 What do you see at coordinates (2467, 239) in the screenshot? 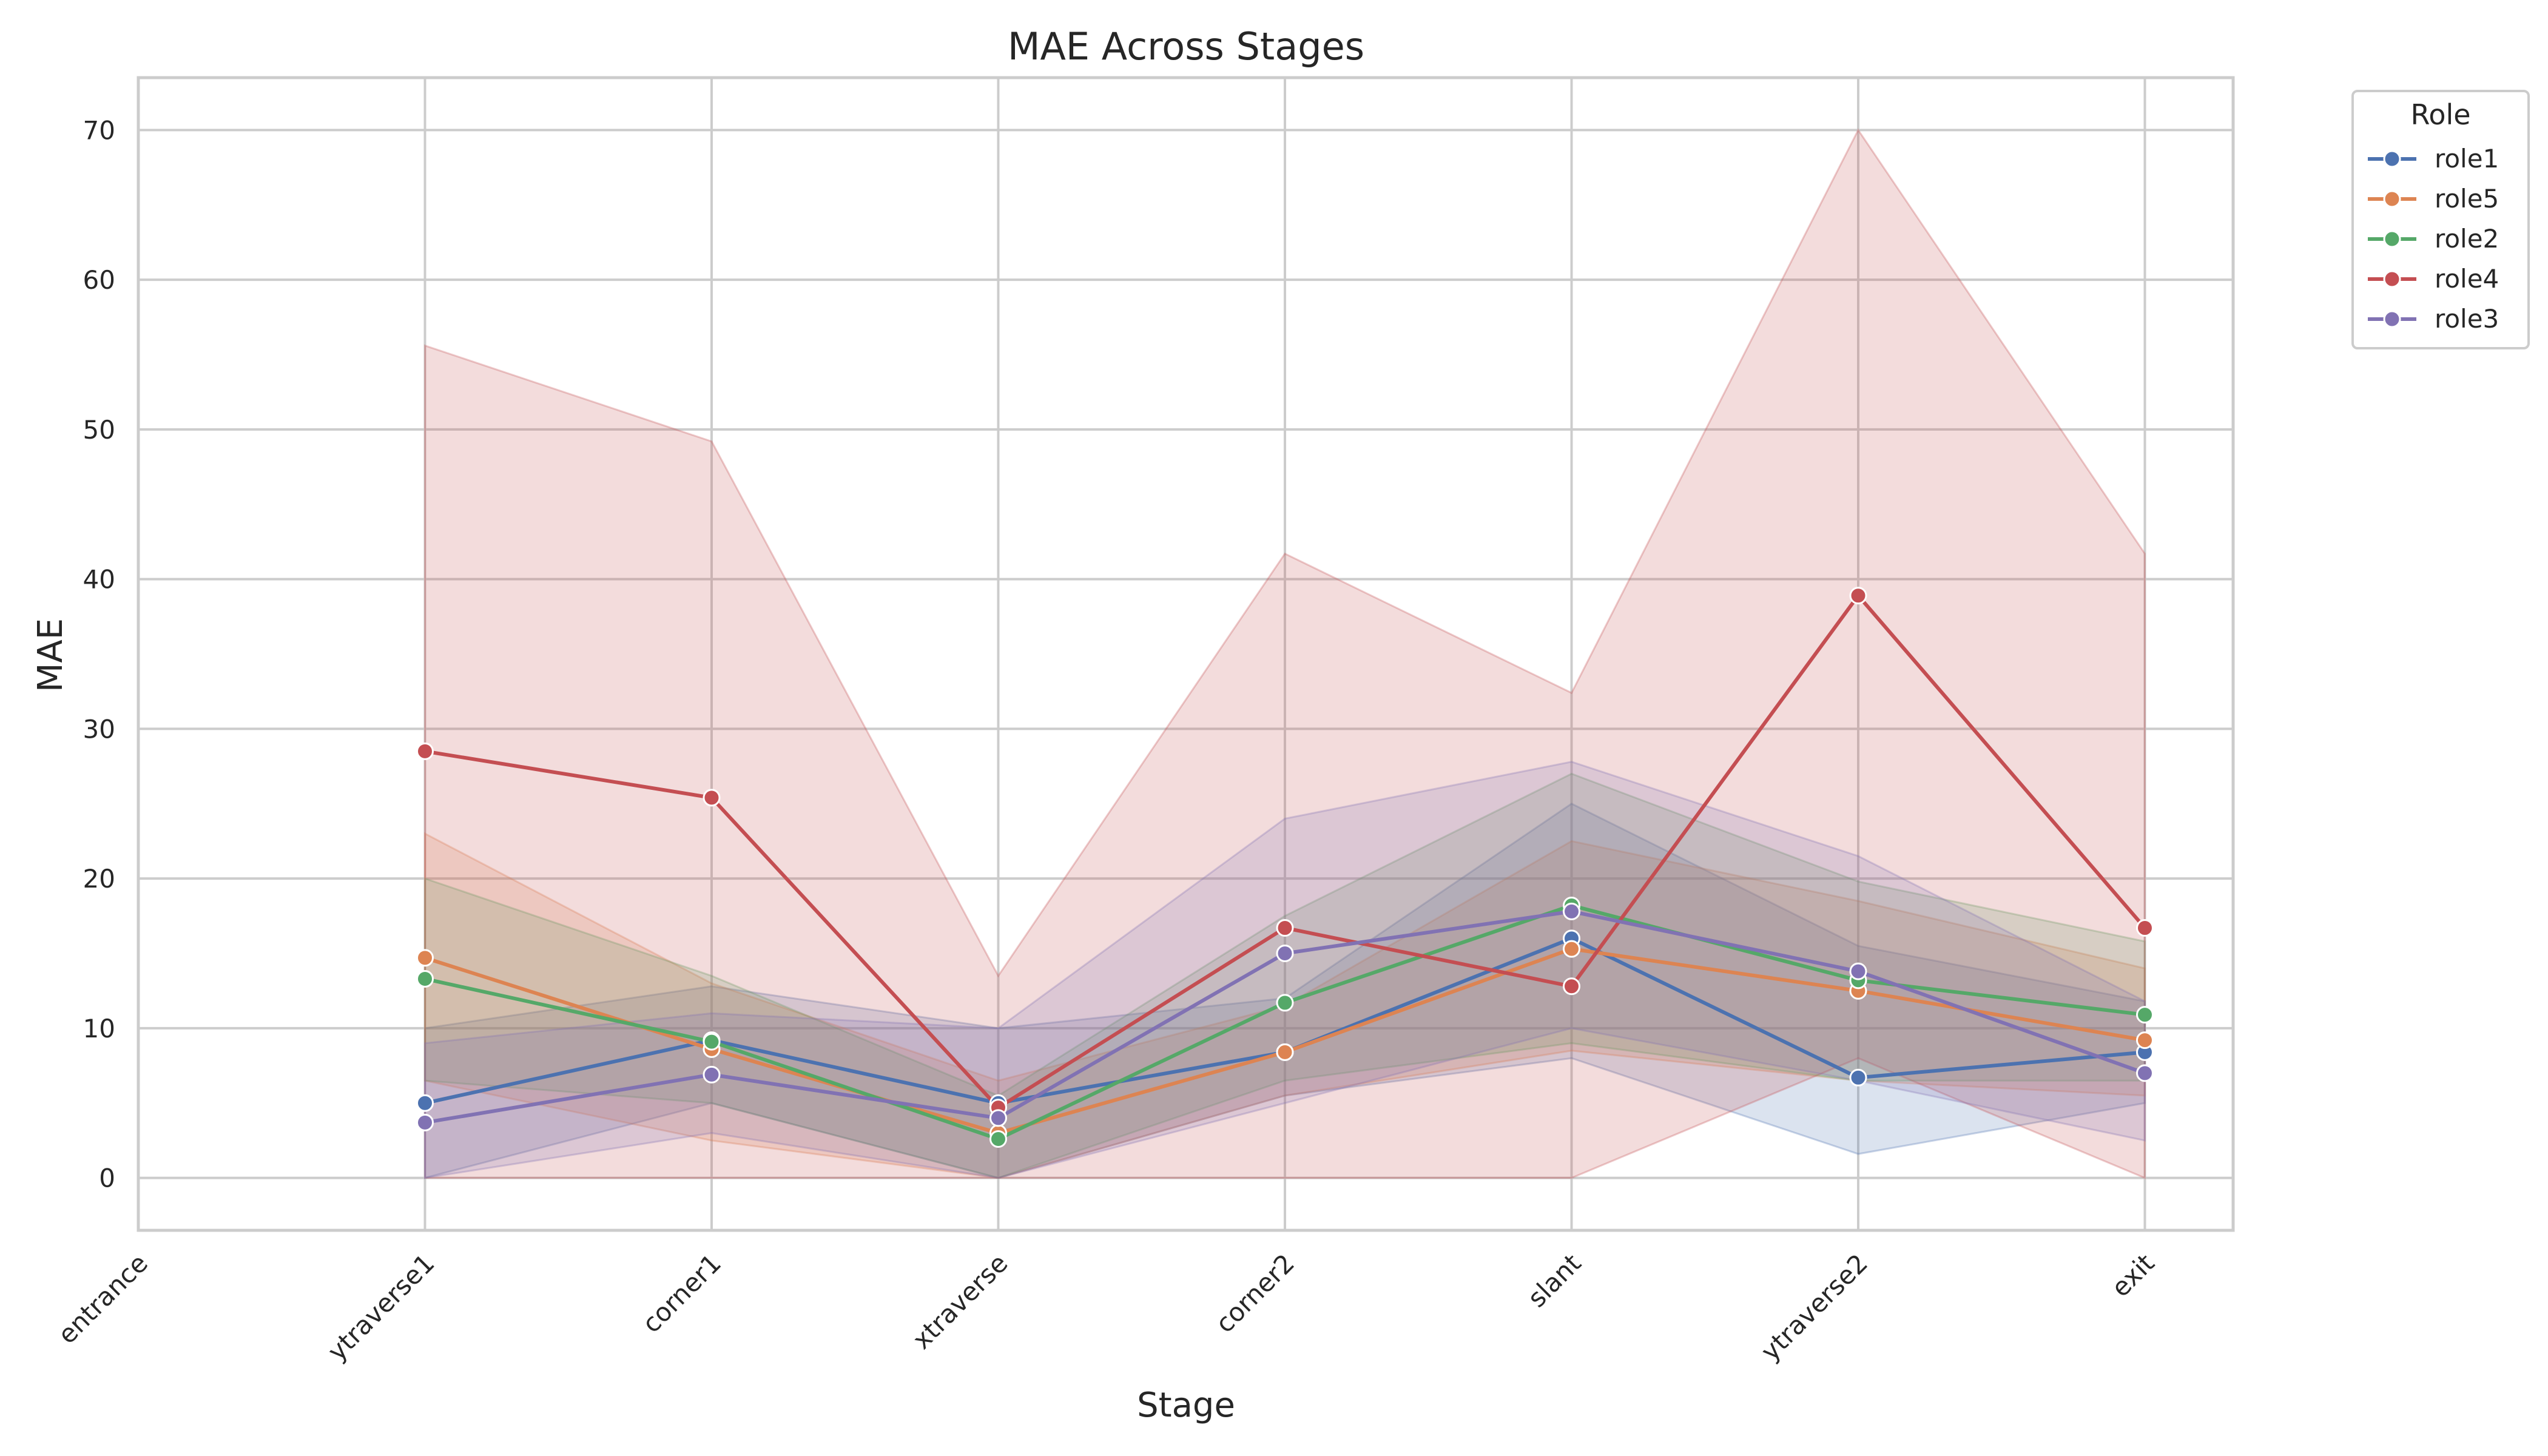
I see `legend-label-role2: role2` at bounding box center [2467, 239].